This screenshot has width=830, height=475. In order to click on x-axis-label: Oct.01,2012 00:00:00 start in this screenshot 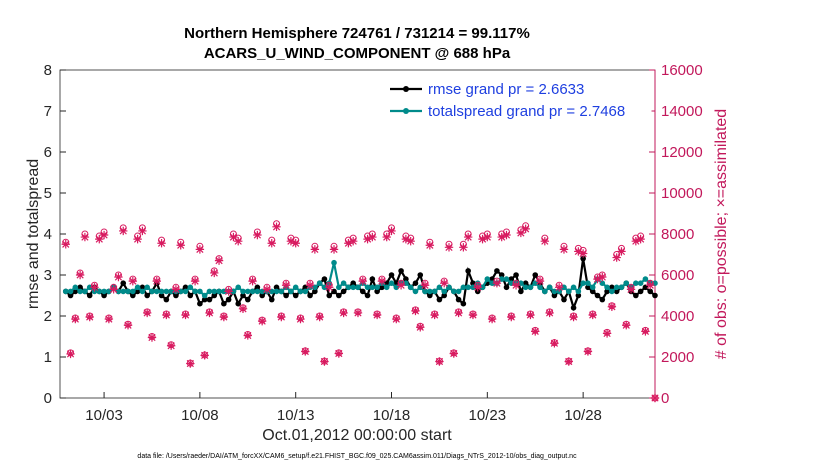, I will do `click(357, 435)`.